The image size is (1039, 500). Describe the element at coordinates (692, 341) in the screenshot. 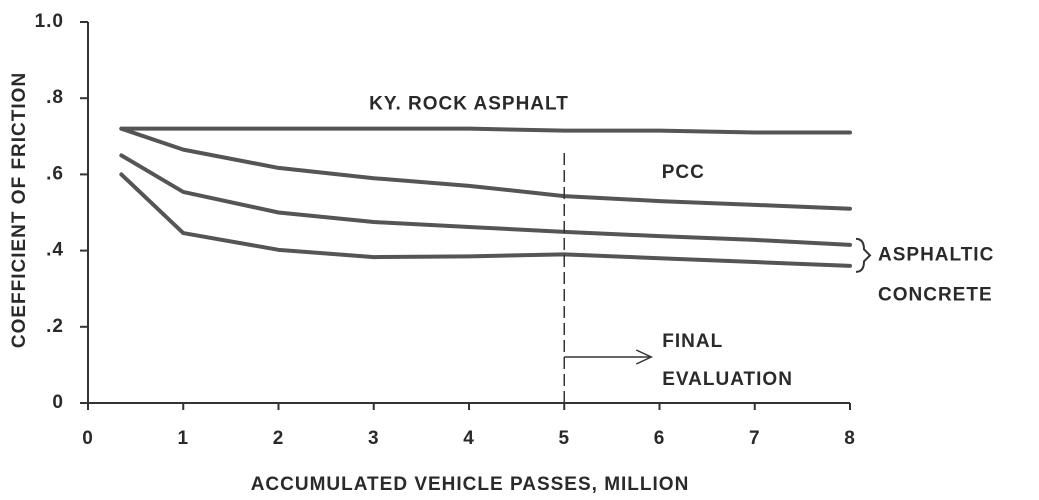

I see `annotation: FINAL` at that location.